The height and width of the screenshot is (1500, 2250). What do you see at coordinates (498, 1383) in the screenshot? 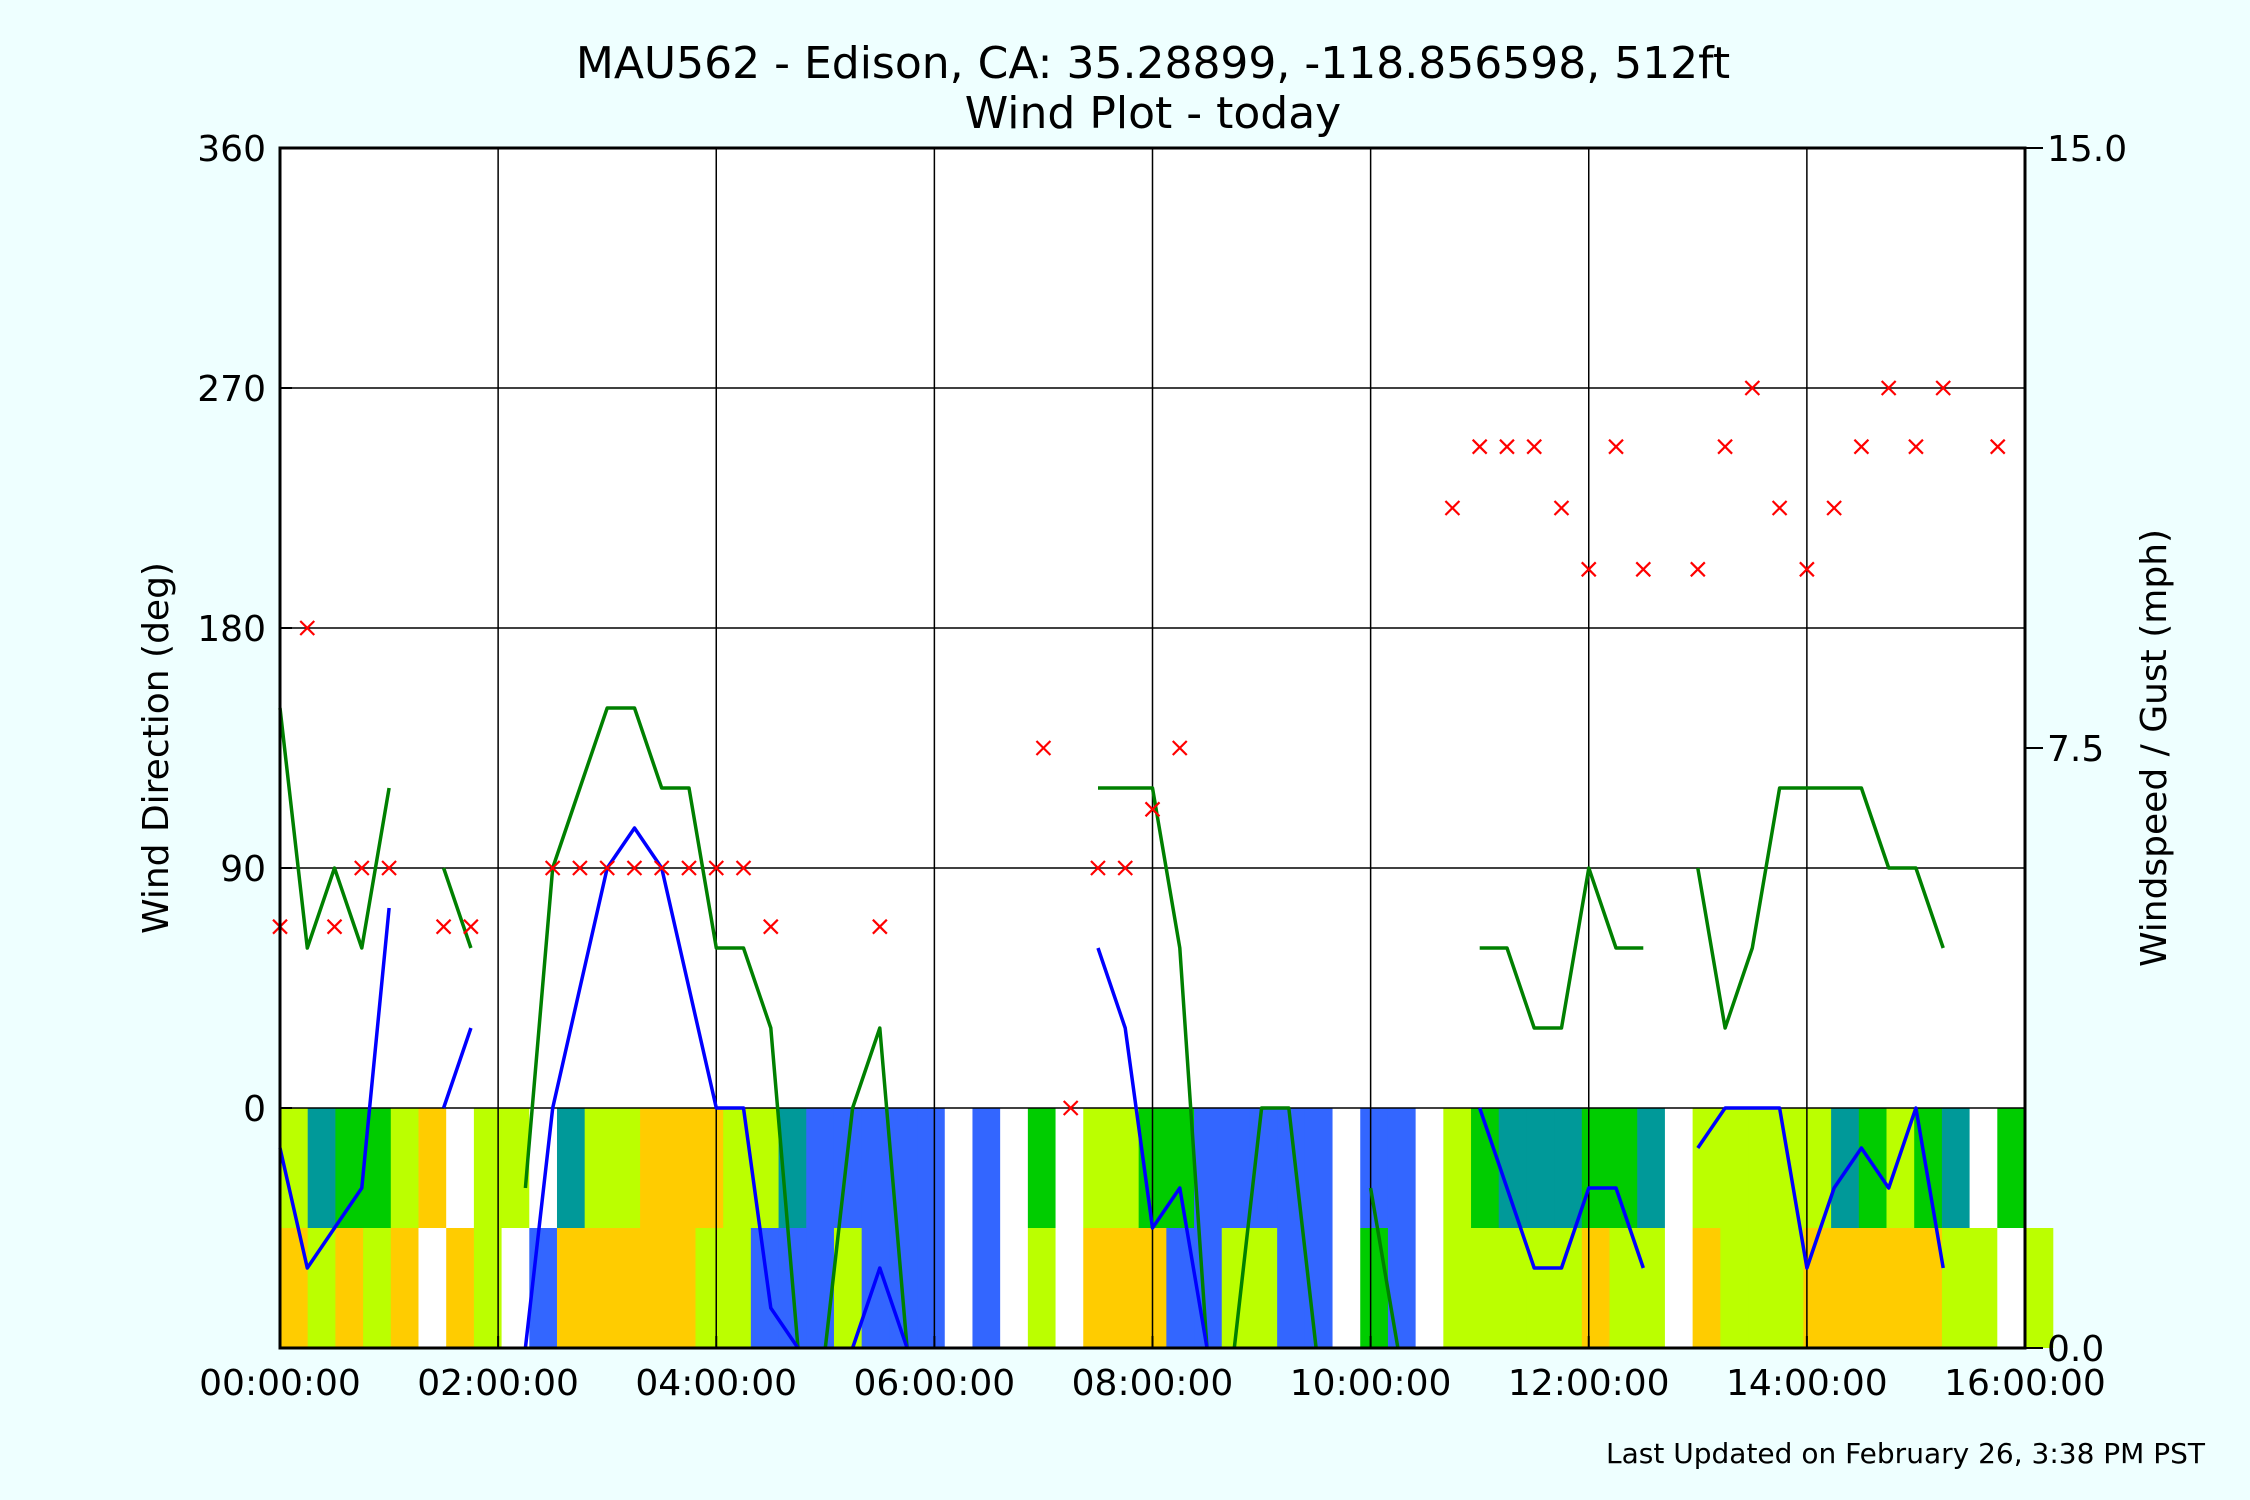
I see `x-tick-label: 02:00:00` at bounding box center [498, 1383].